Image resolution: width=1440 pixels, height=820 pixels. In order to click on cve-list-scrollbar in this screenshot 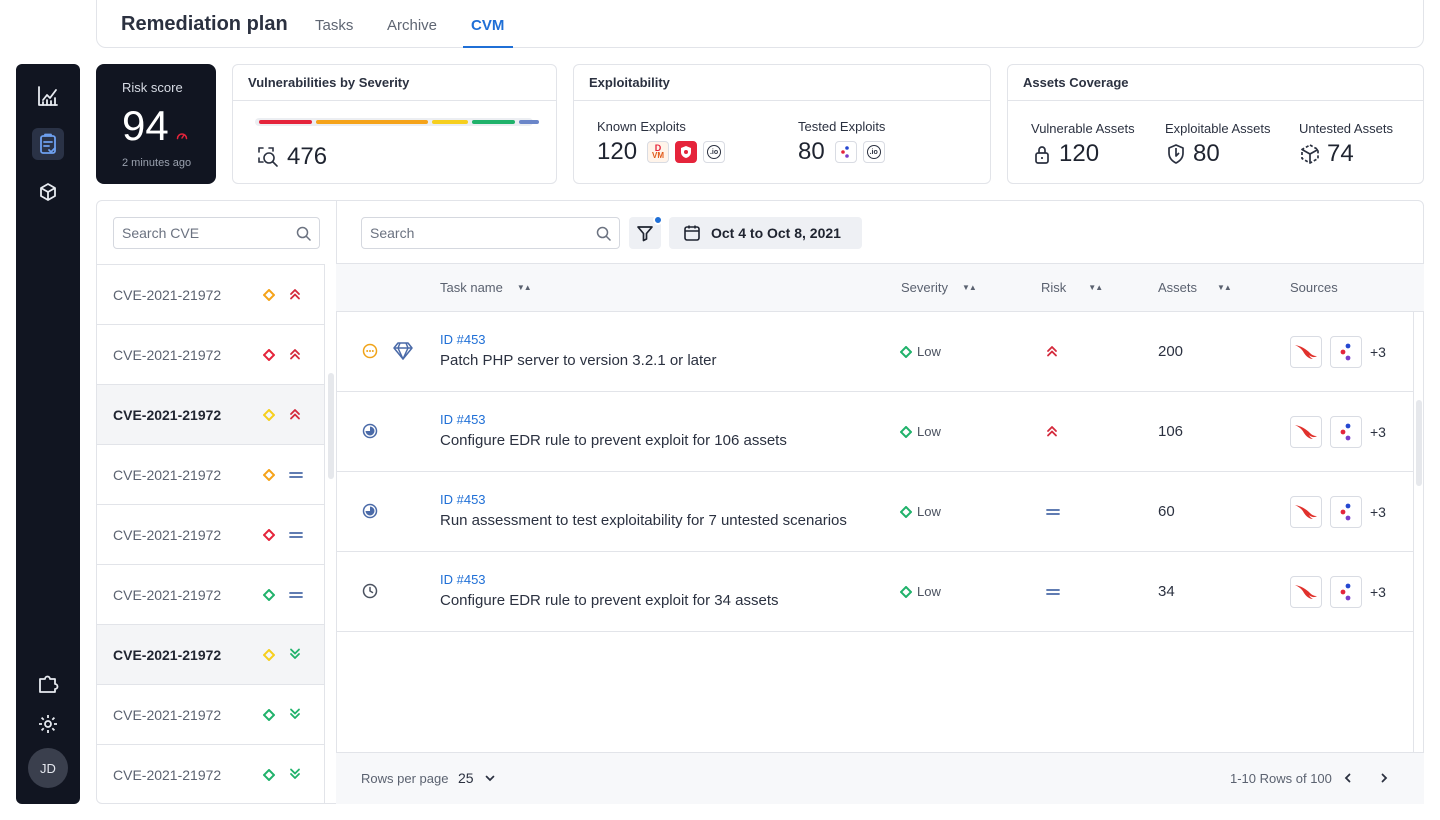, I will do `click(331, 426)`.